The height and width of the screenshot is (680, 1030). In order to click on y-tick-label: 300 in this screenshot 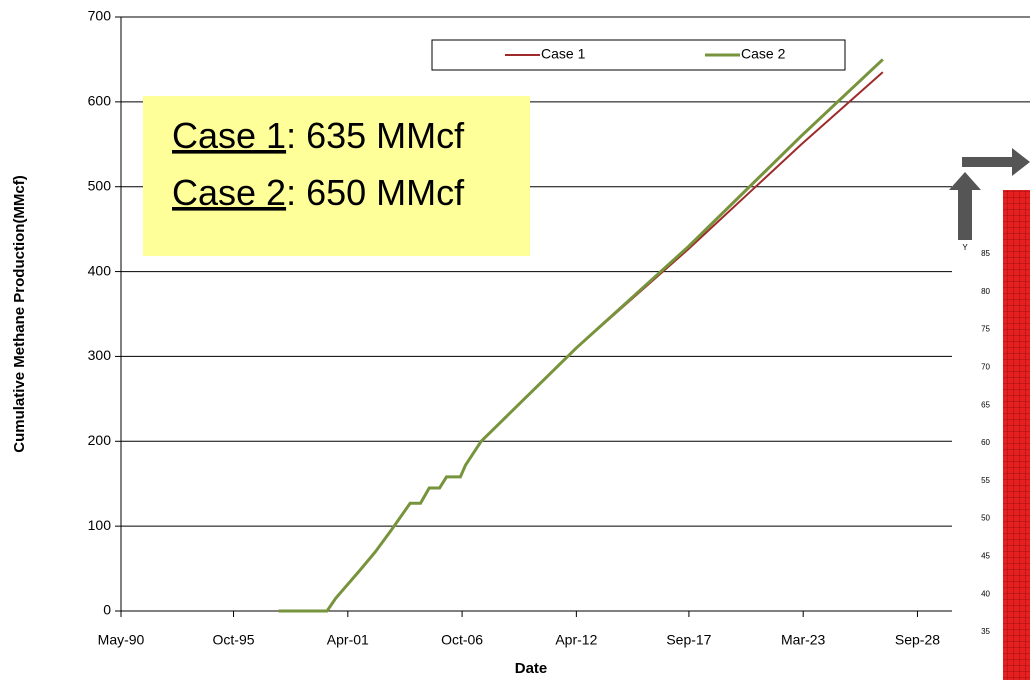, I will do `click(100, 355)`.